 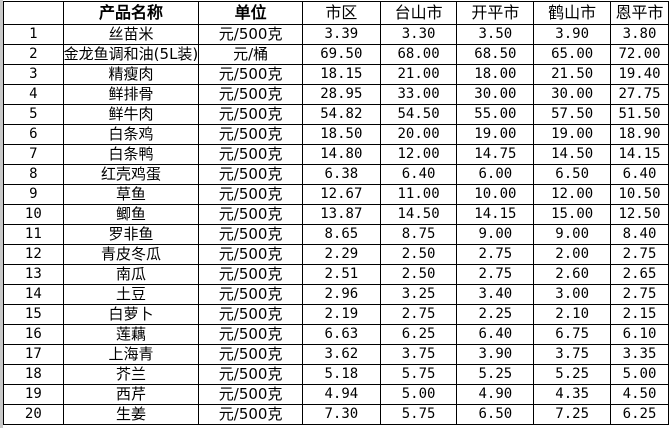 I want to click on product-name-cell: 丝苗米, so click(x=131, y=34).